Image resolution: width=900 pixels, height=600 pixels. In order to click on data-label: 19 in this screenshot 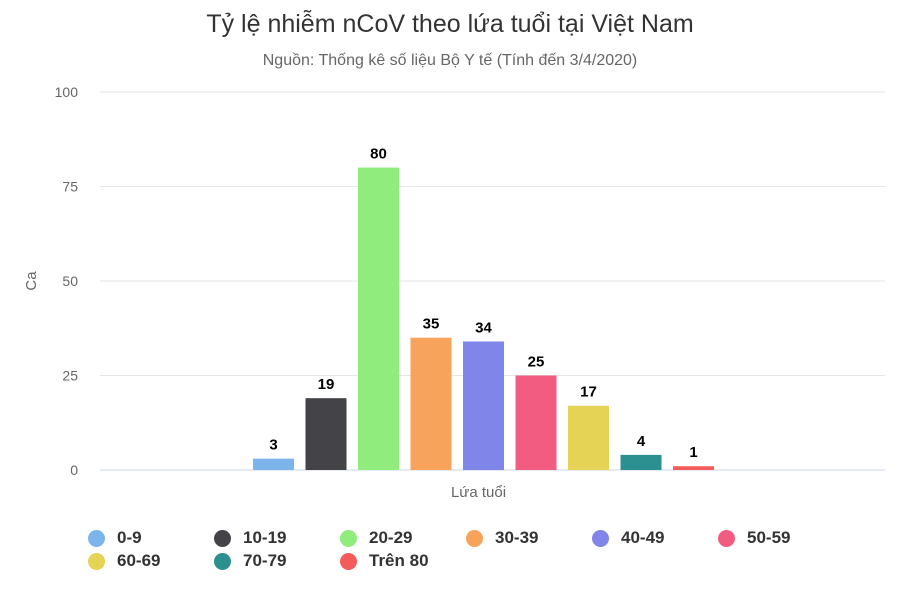, I will do `click(326, 384)`.